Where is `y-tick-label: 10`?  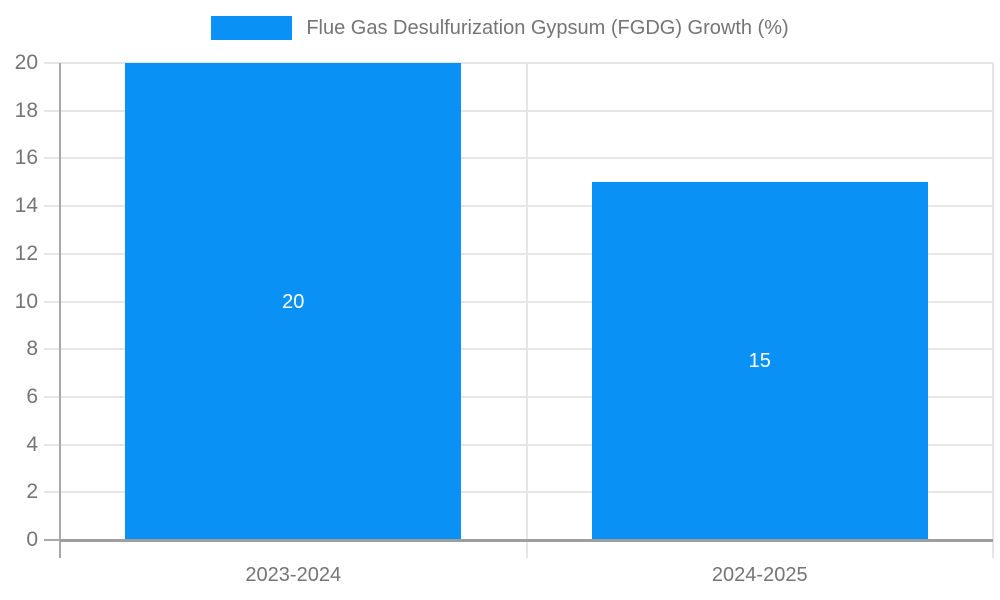
y-tick-label: 10 is located at coordinates (26, 301).